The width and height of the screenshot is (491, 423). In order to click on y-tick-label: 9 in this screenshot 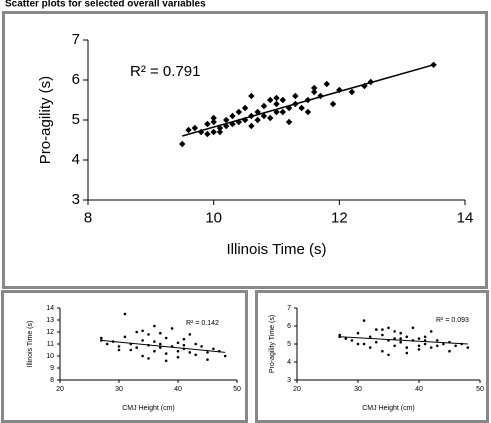, I will do `click(52, 368)`.